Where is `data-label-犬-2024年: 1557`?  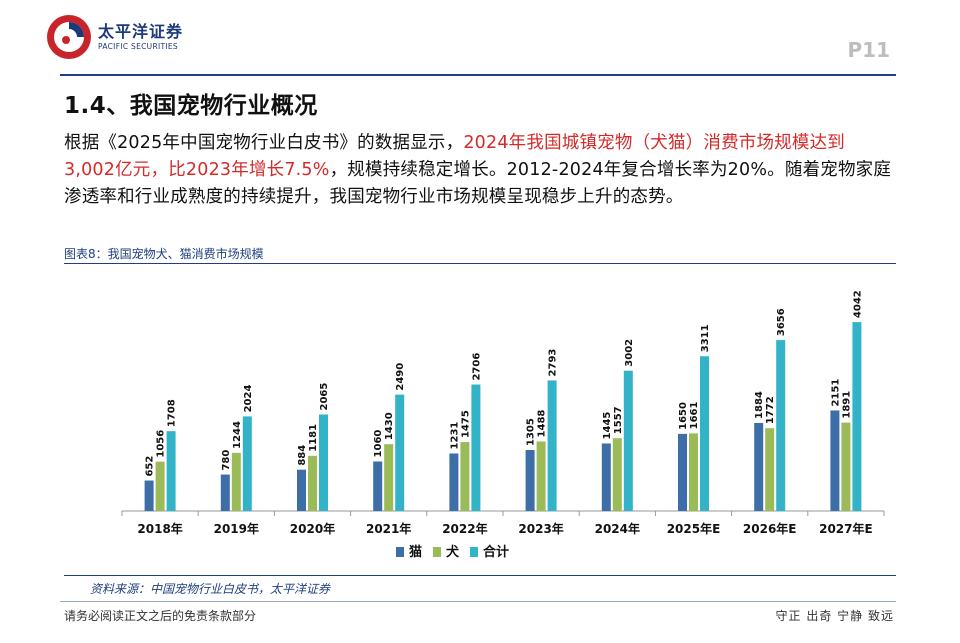 data-label-犬-2024年: 1557 is located at coordinates (618, 420).